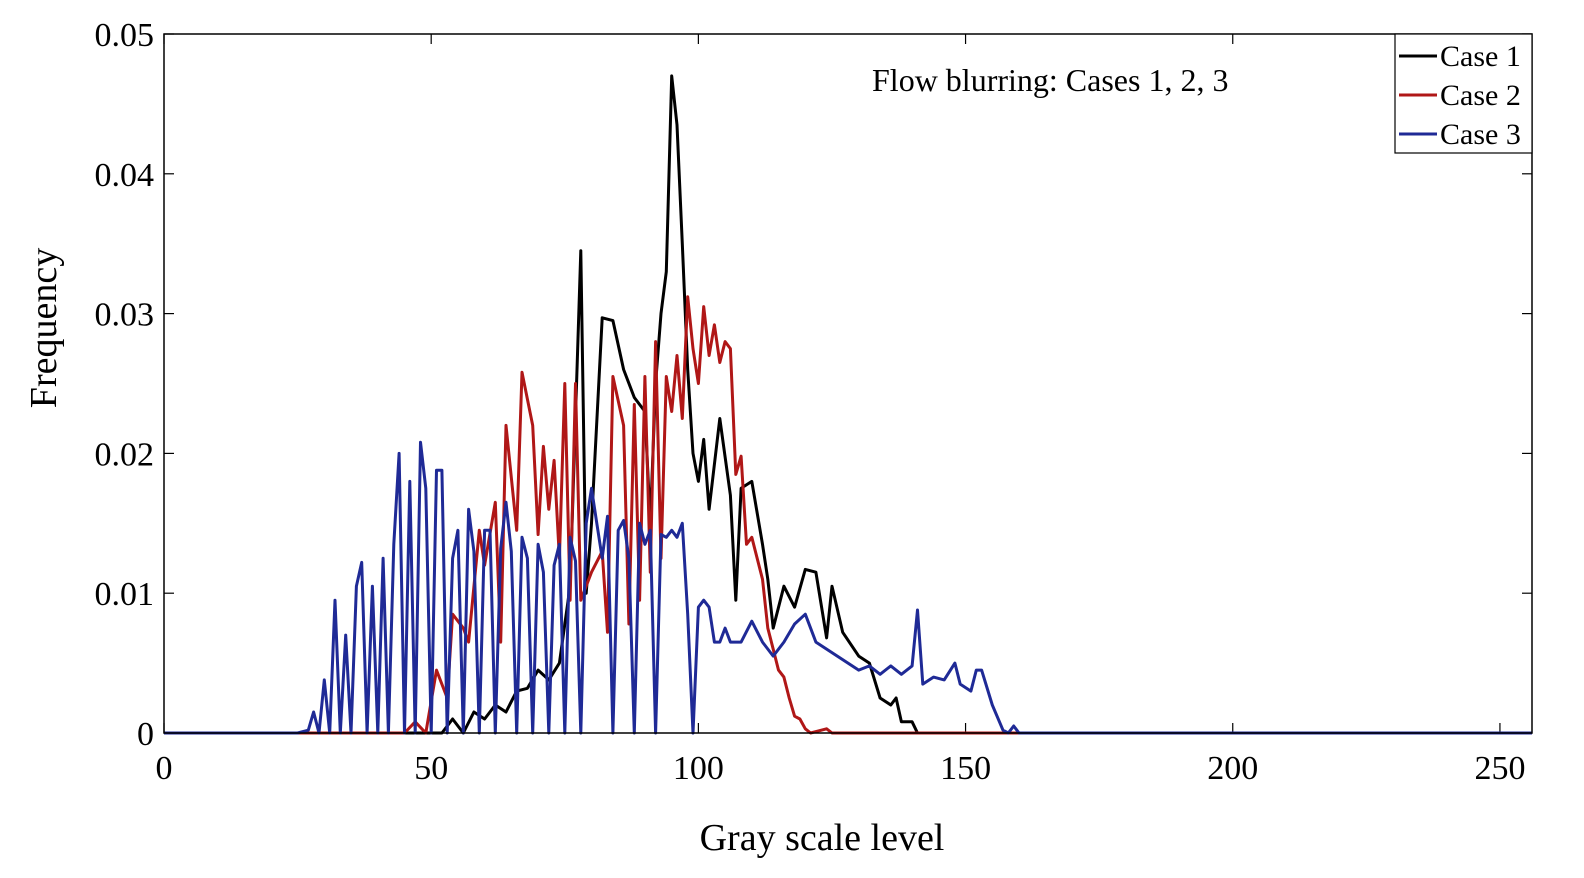  Describe the element at coordinates (822, 838) in the screenshot. I see `x-axis-title: Gray scale level` at that location.